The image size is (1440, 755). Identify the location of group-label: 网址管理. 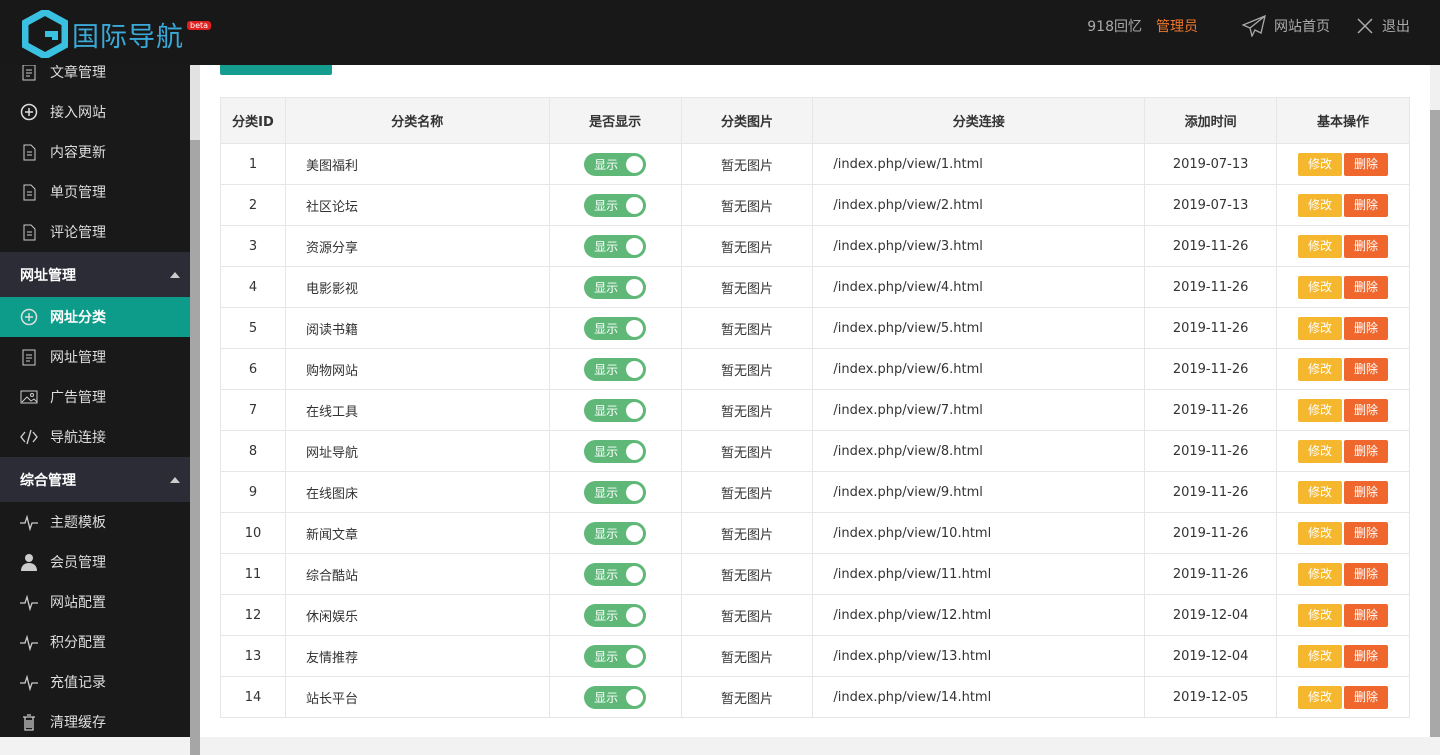
(48, 275).